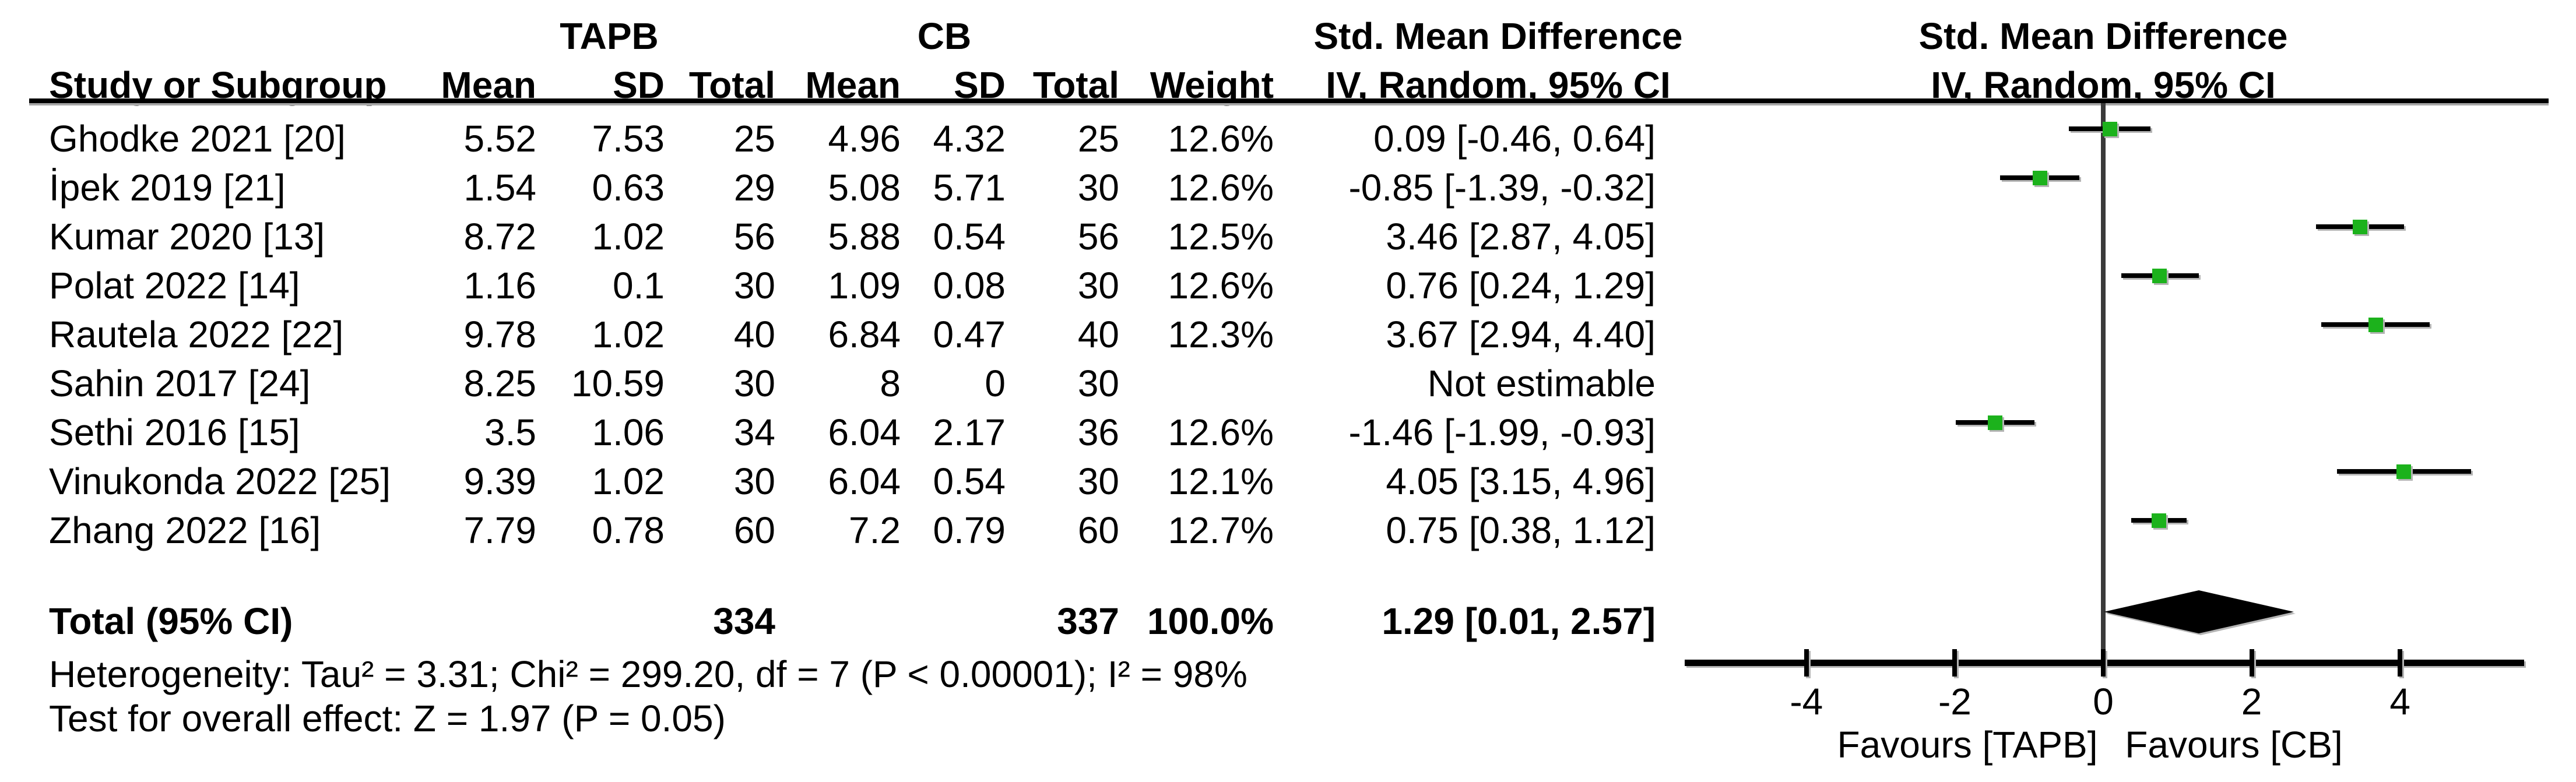 The image size is (2576, 782). What do you see at coordinates (1806, 702) in the screenshot?
I see `x-axis-tick-label: -4` at bounding box center [1806, 702].